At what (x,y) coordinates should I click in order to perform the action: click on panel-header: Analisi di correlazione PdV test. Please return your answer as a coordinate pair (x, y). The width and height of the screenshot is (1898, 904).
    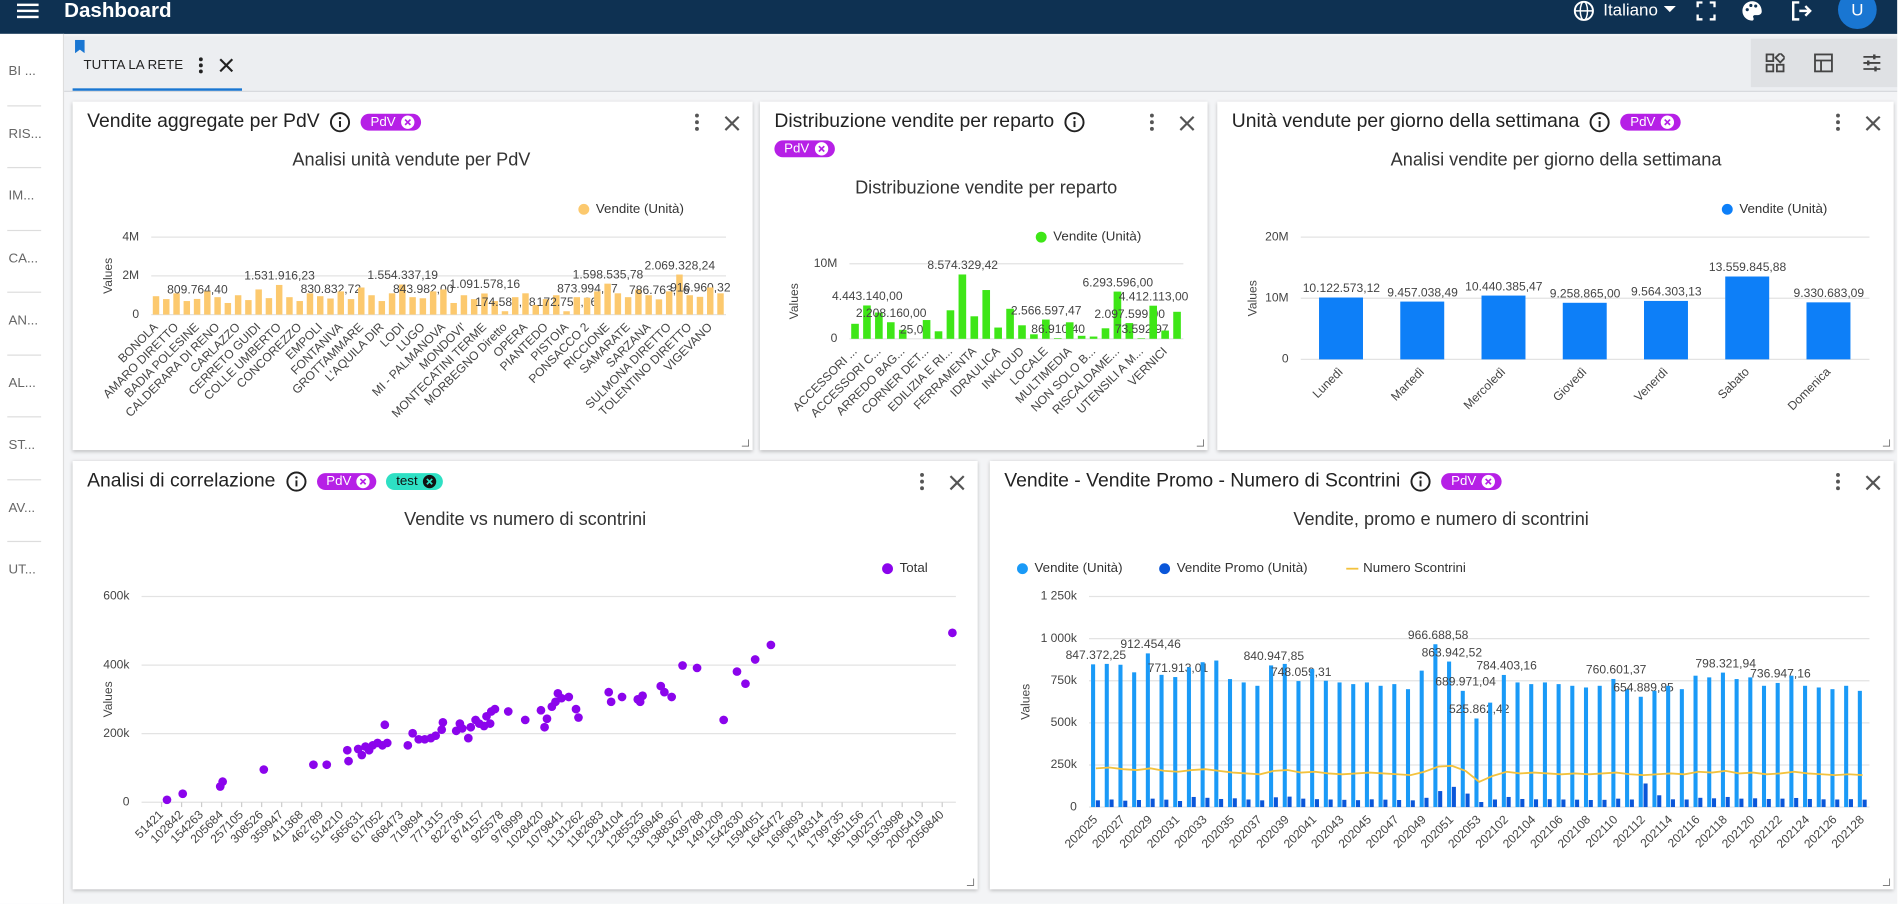
    Looking at the image, I should click on (265, 481).